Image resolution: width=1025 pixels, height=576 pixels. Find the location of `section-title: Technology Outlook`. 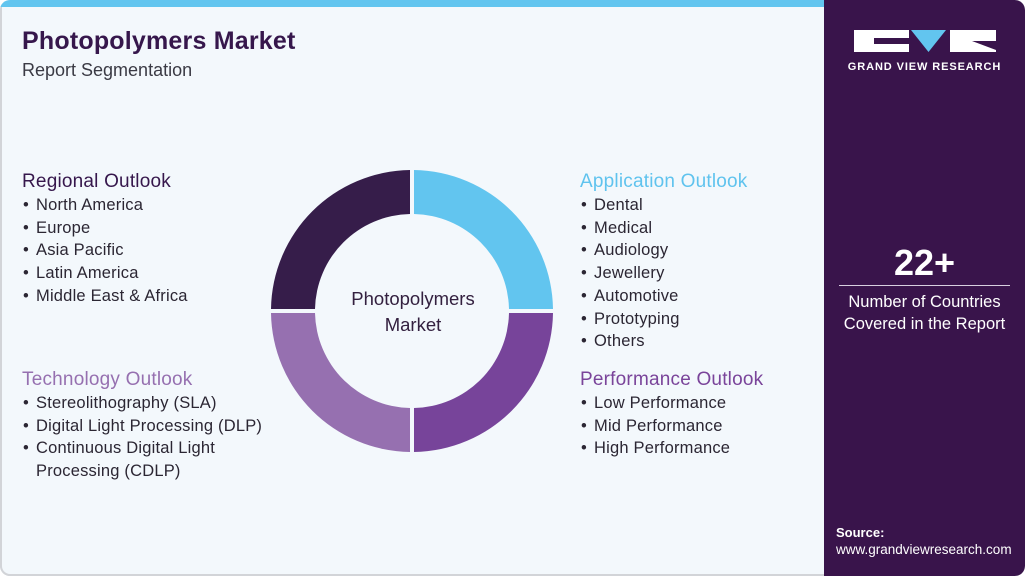

section-title: Technology Outlook is located at coordinates (107, 379).